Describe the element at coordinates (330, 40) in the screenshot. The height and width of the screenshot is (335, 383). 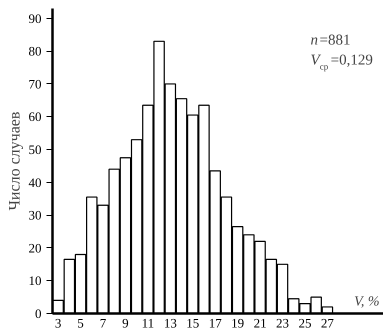
I see `annotation: n=881` at that location.